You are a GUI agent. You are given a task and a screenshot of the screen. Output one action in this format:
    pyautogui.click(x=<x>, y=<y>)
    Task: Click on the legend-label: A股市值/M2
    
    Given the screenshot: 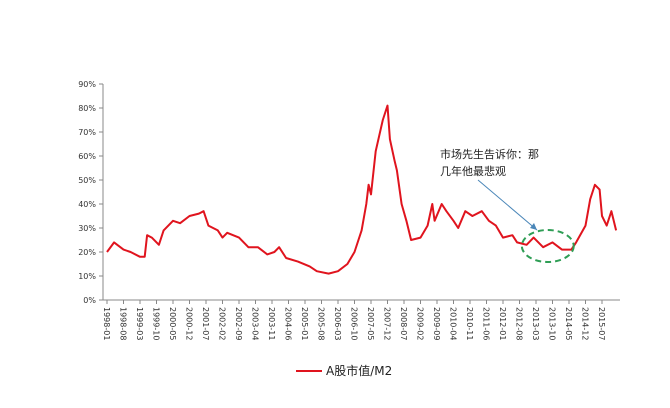 What is the action you would take?
    pyautogui.click(x=359, y=370)
    